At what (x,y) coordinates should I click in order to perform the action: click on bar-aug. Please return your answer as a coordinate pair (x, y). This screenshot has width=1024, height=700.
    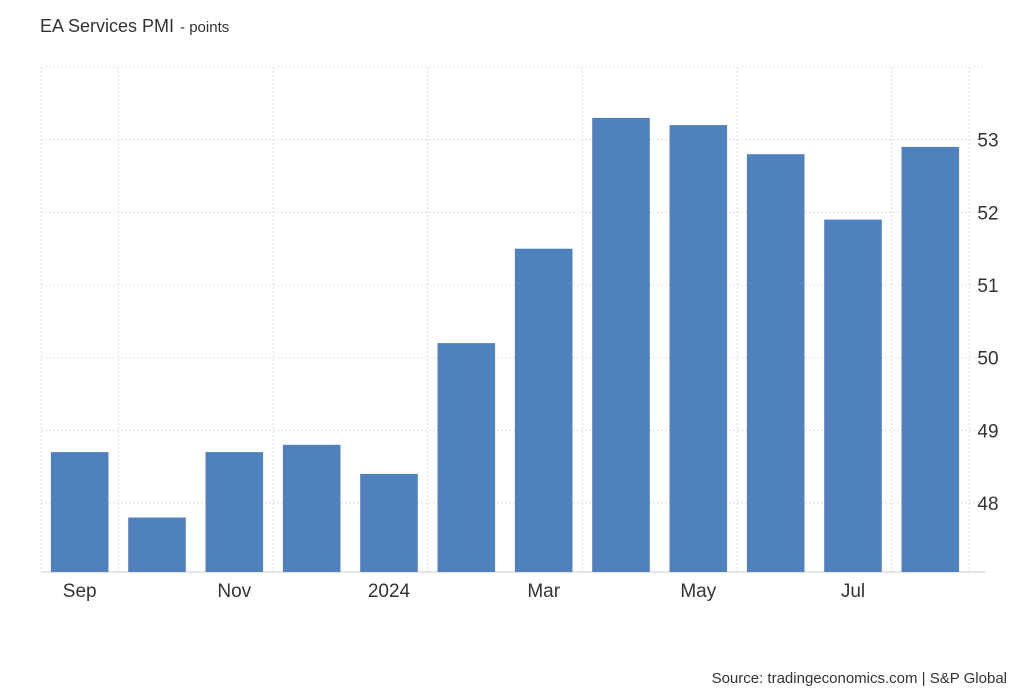
    Looking at the image, I should click on (930, 359).